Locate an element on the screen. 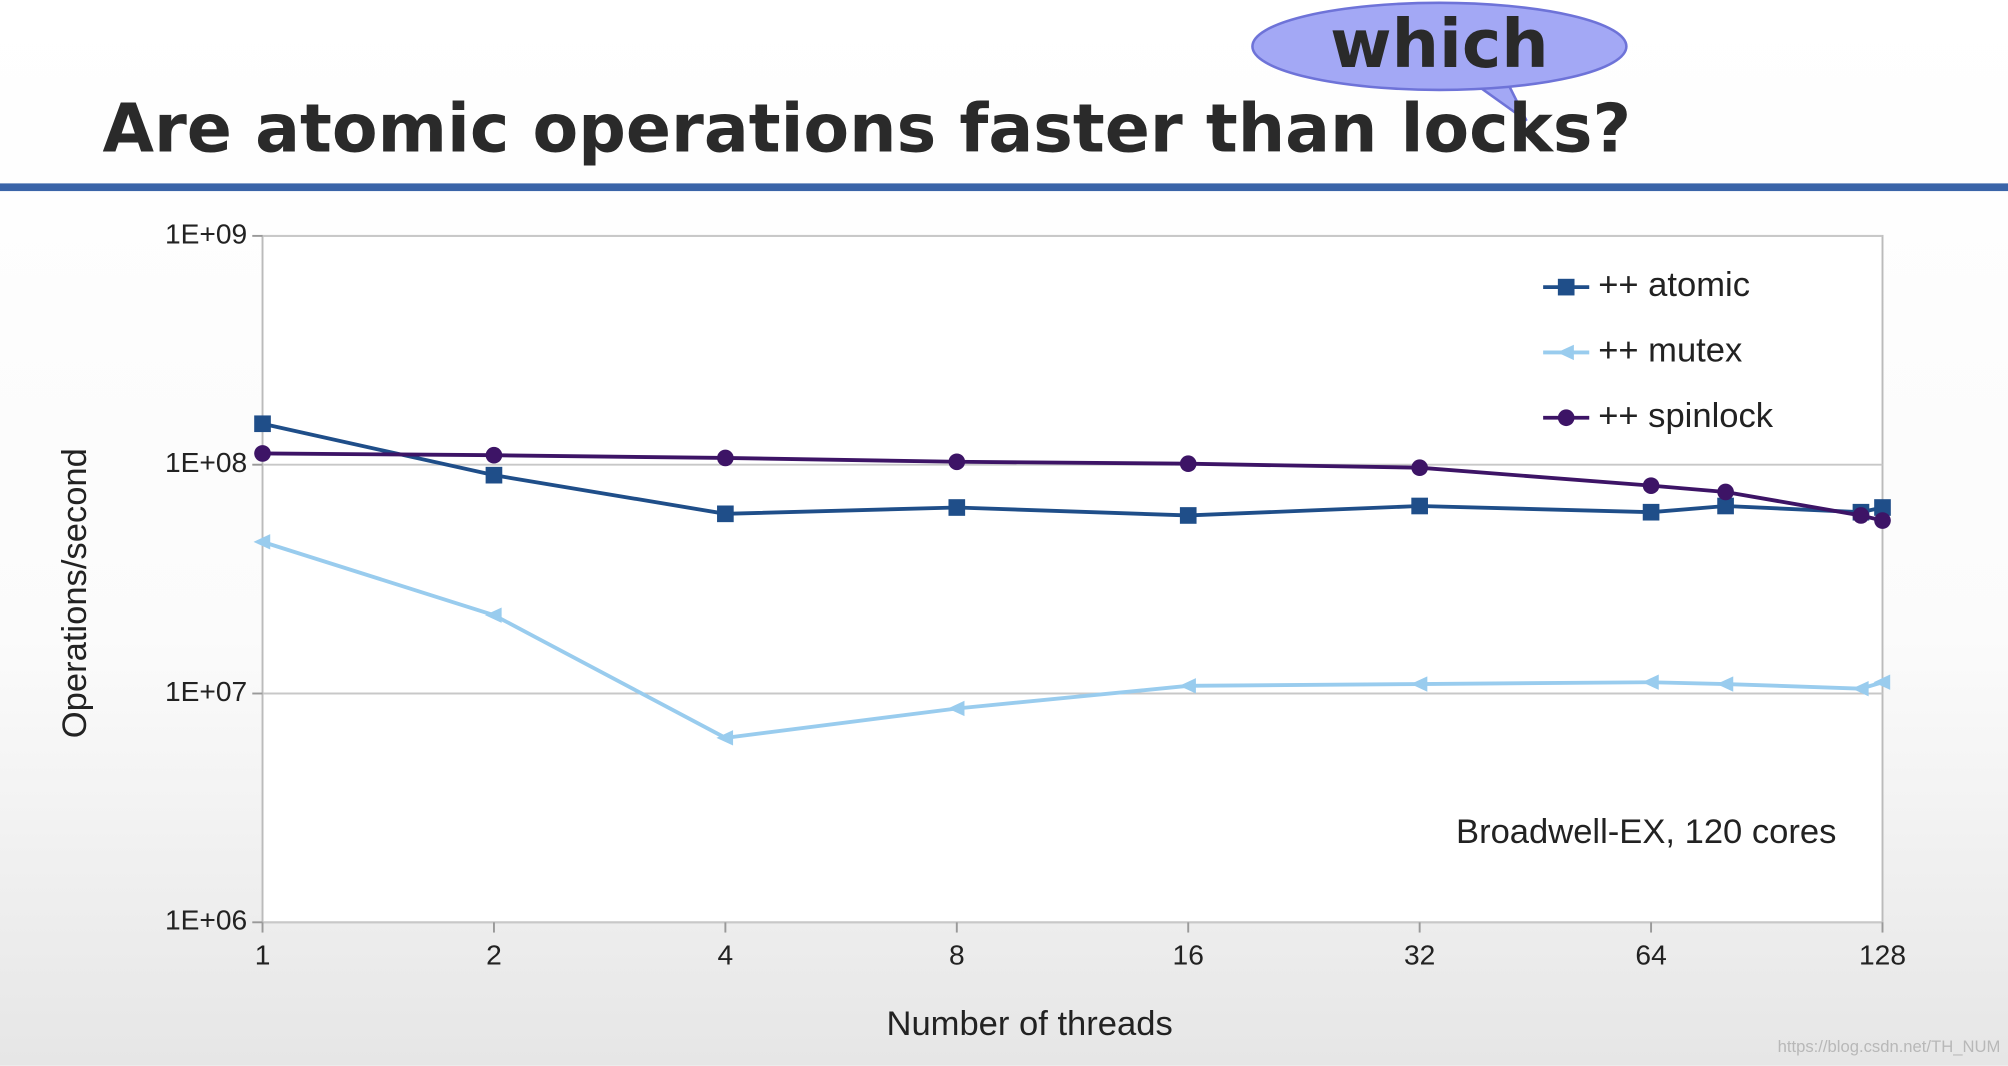  legend-label: ++ mutex is located at coordinates (1670, 351).